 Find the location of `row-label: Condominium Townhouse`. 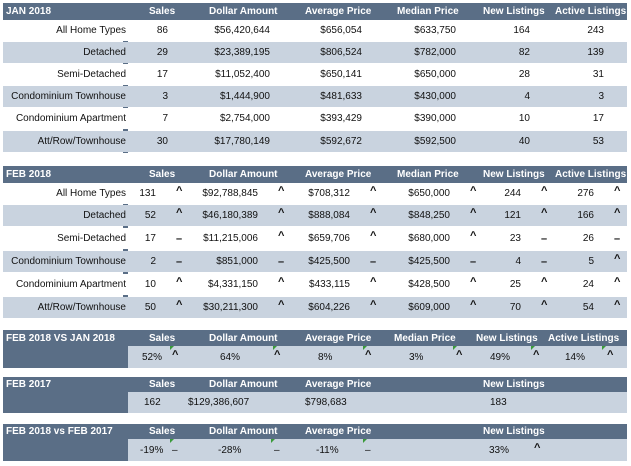

row-label: Condominium Townhouse is located at coordinates (68, 96).